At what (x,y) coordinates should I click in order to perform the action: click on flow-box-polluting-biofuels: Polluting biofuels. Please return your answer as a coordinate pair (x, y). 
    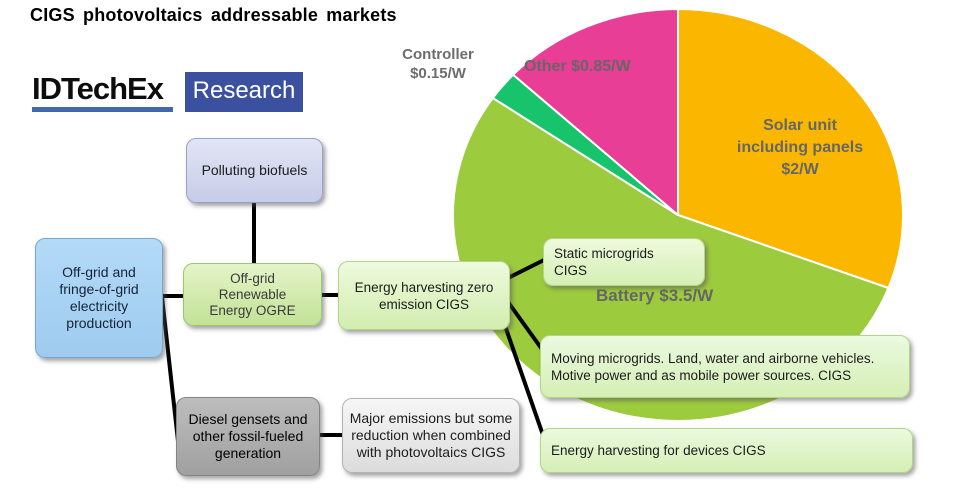
    Looking at the image, I should click on (254, 170).